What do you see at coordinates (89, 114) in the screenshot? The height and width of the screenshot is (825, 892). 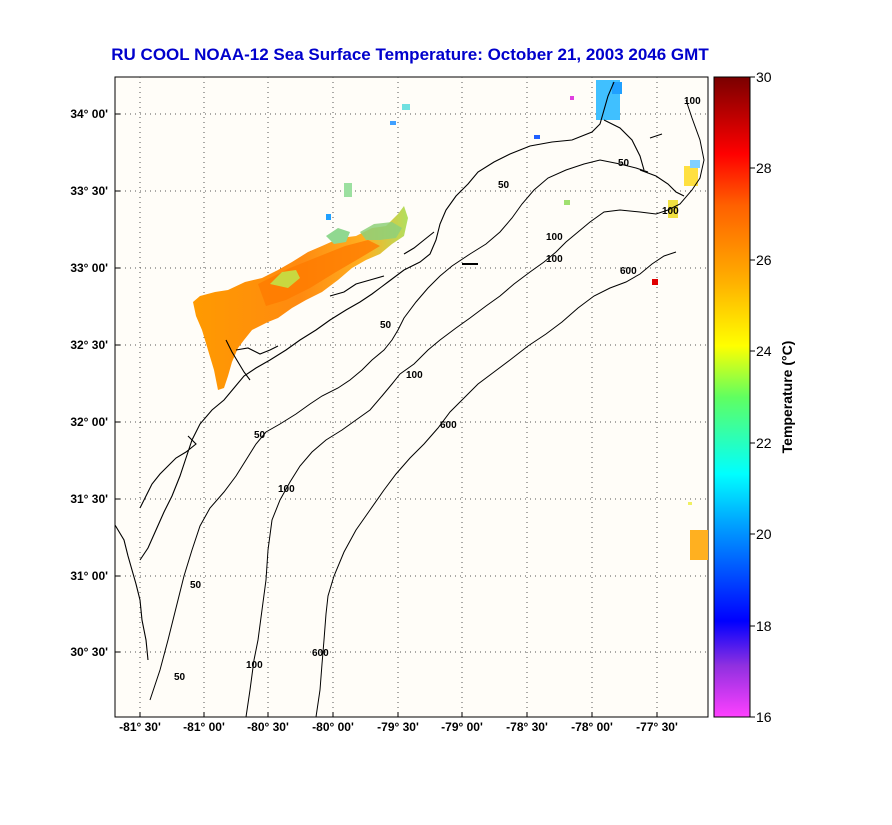 I see `lat-tick-label: 34° 00'` at bounding box center [89, 114].